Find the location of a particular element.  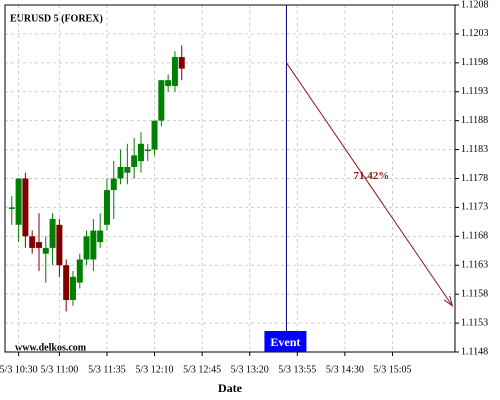

forecast-label: 71.42% is located at coordinates (371, 176).